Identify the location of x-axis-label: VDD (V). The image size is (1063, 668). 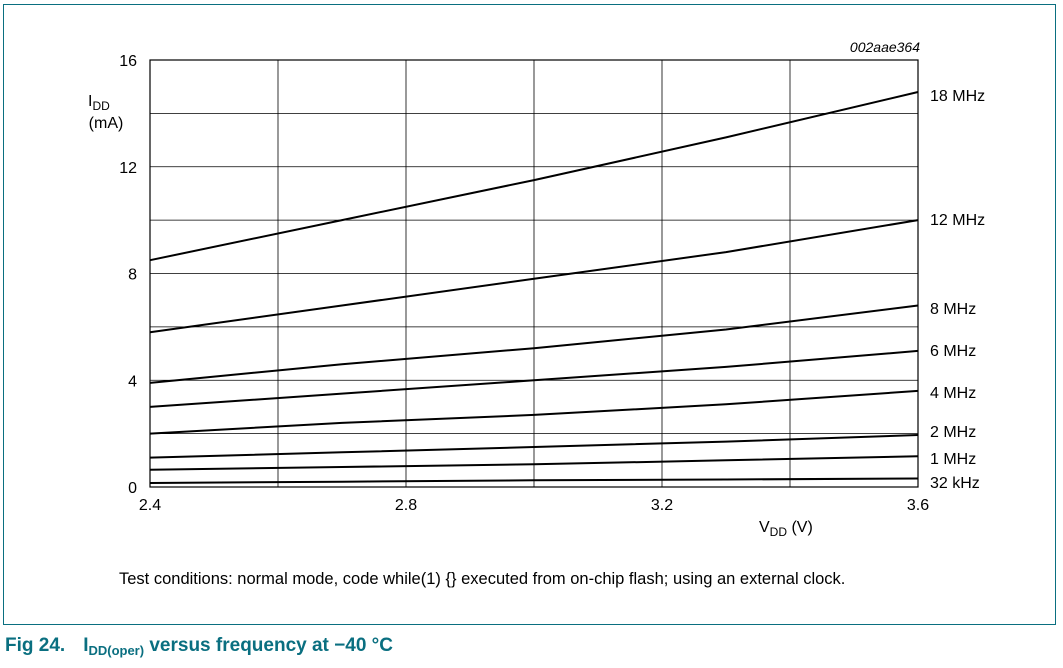
(786, 529).